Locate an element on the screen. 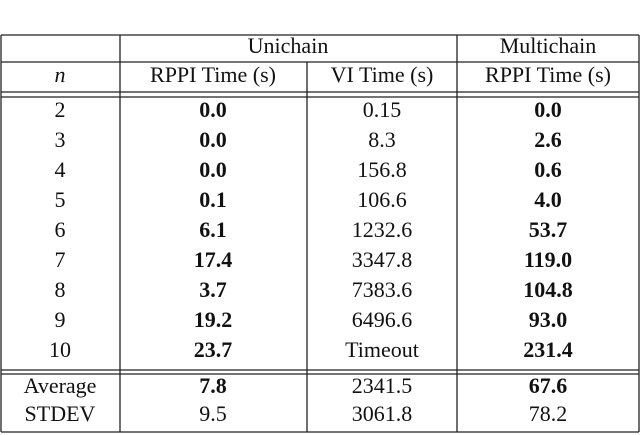 This screenshot has width=640, height=435. cell: 0.1 is located at coordinates (213, 199).